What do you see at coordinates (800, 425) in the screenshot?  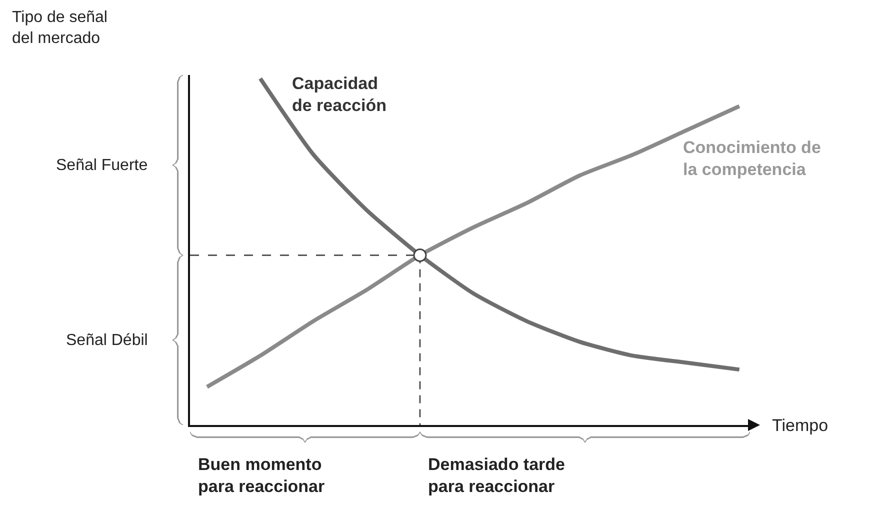 I see `x-axis-title: Tiempo` at bounding box center [800, 425].